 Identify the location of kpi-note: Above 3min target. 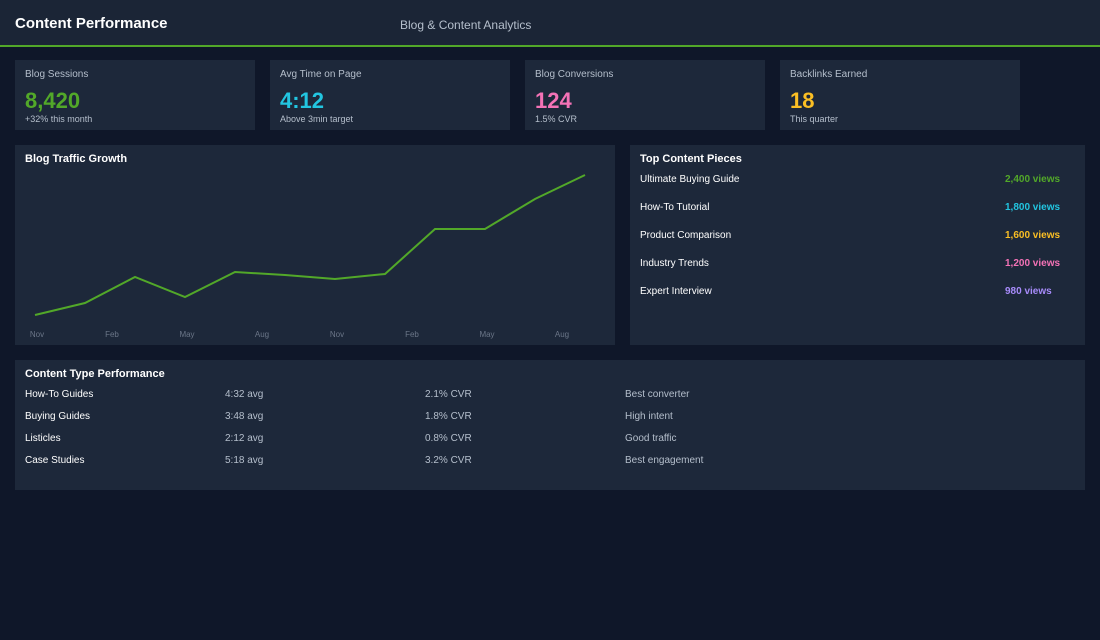
(317, 119).